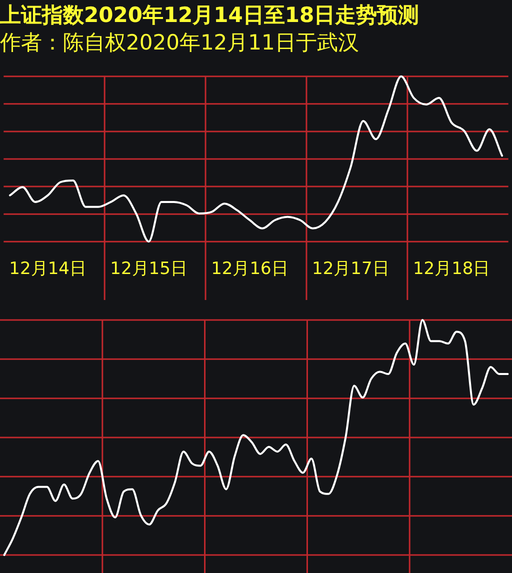  I want to click on x-tick-label: 12月16日, so click(249, 269).